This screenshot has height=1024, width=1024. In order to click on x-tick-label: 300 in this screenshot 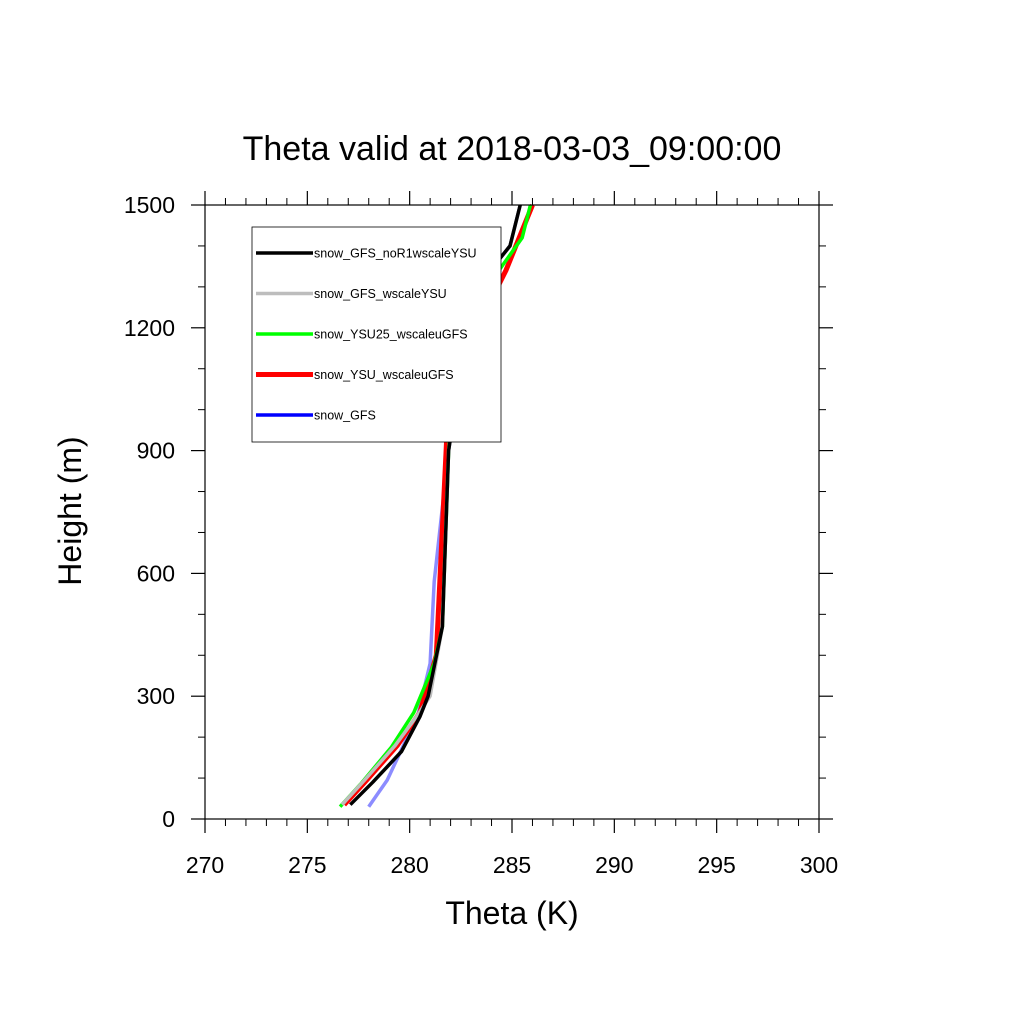, I will do `click(819, 865)`.